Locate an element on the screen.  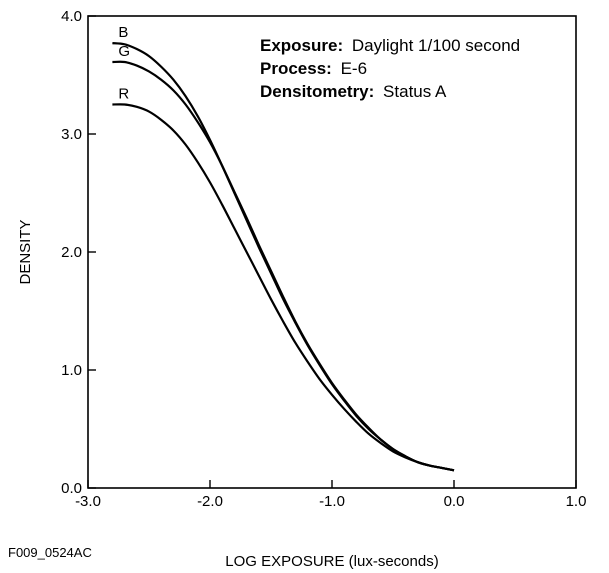
series-label-g: G is located at coordinates (124, 51).